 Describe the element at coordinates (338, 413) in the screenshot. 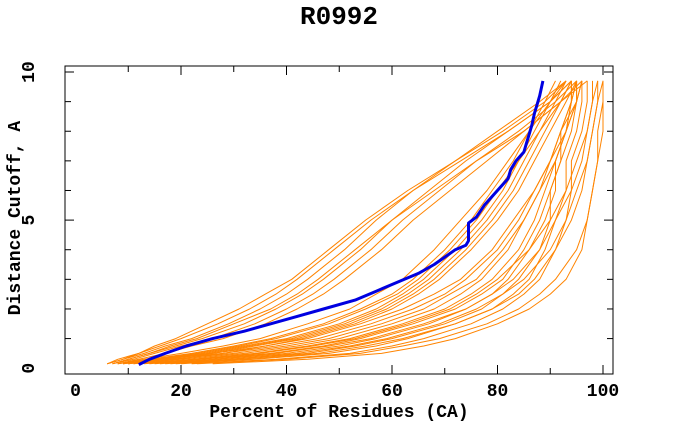

I see `x-axis-label: Percent of Residues (CA)` at that location.